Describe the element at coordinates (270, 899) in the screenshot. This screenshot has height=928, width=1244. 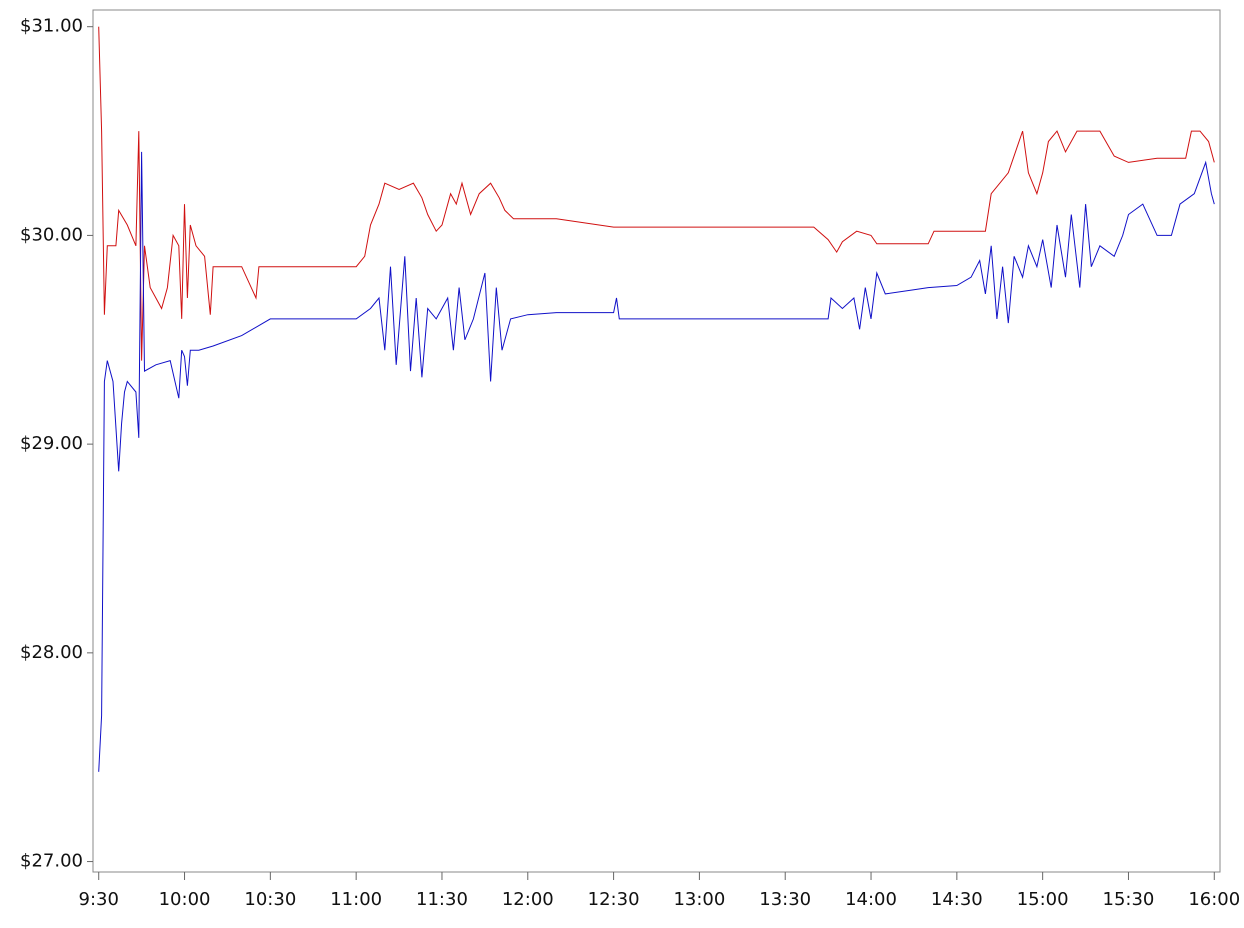
I see `x-tick-label: 10:30` at that location.